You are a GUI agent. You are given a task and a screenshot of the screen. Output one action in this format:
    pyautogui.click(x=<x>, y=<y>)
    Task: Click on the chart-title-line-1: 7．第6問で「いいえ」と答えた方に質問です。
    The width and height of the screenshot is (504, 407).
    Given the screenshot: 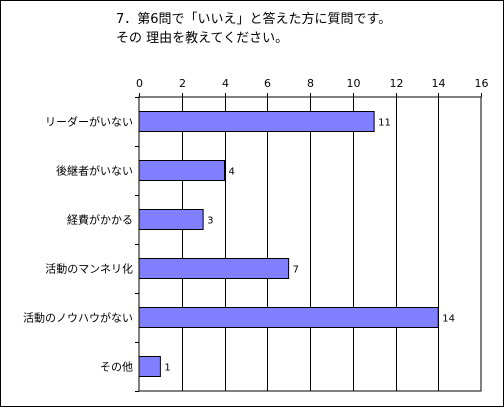 What is the action you would take?
    pyautogui.click(x=254, y=19)
    